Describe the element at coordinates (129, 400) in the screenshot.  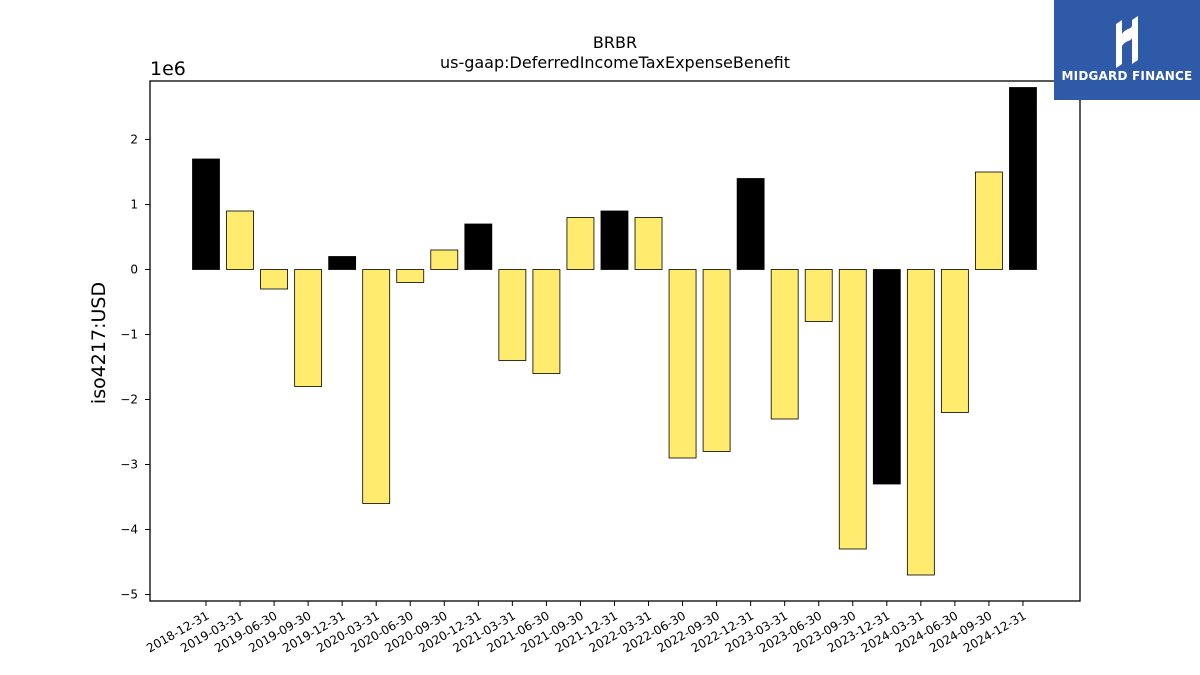
I see `y-tick-label: −2` at that location.